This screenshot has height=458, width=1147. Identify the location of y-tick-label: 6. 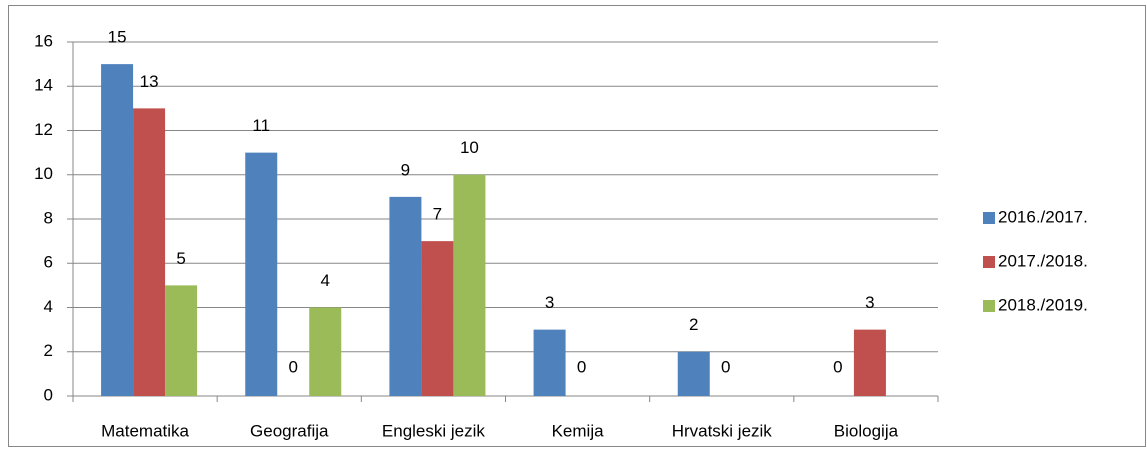
(48, 262).